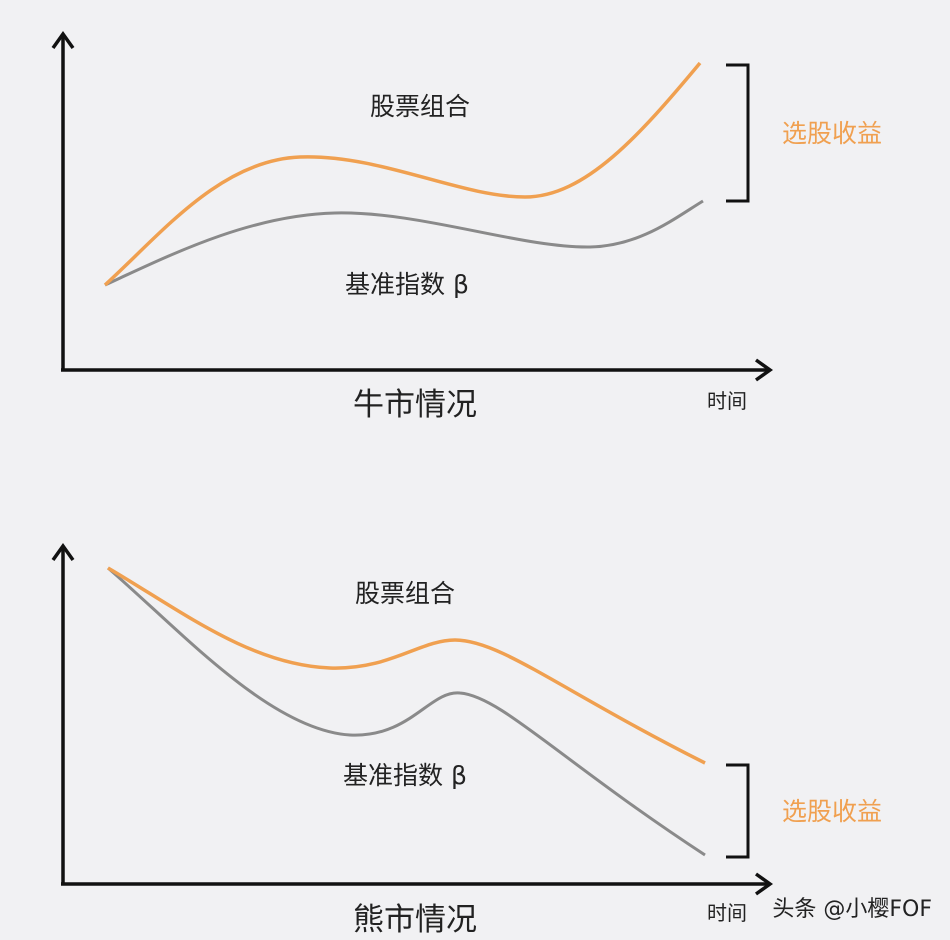 This screenshot has width=950, height=940. Describe the element at coordinates (852, 909) in the screenshot. I see `watermark: 头条 @小樱FOF` at that location.